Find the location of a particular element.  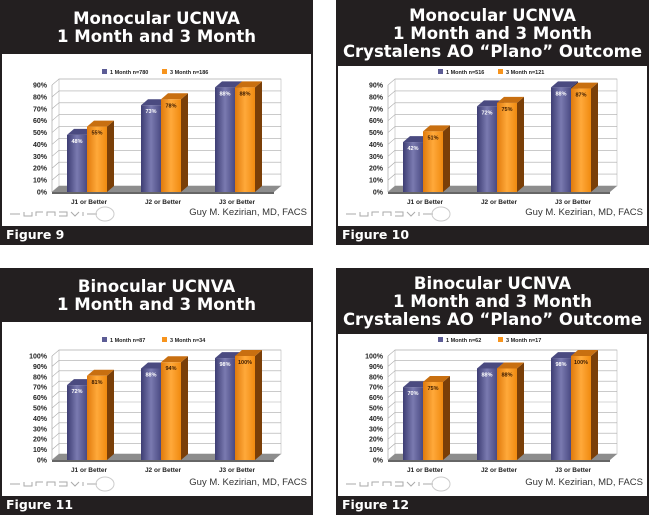

data-label: 75% is located at coordinates (506, 110).